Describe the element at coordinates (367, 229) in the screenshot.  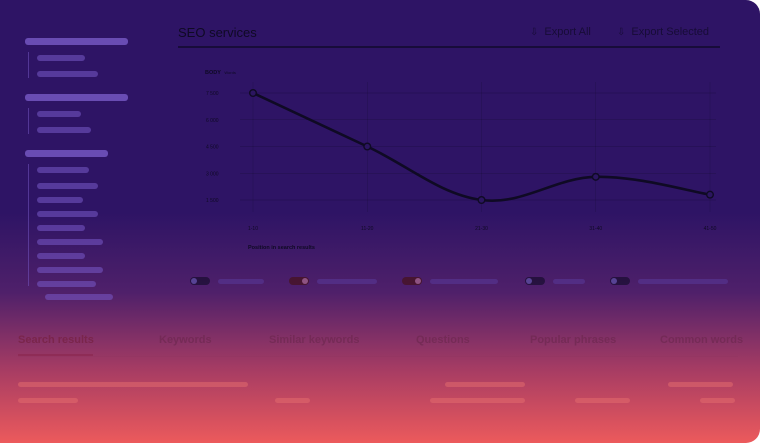
I see `x-tick-label: 11-20` at that location.